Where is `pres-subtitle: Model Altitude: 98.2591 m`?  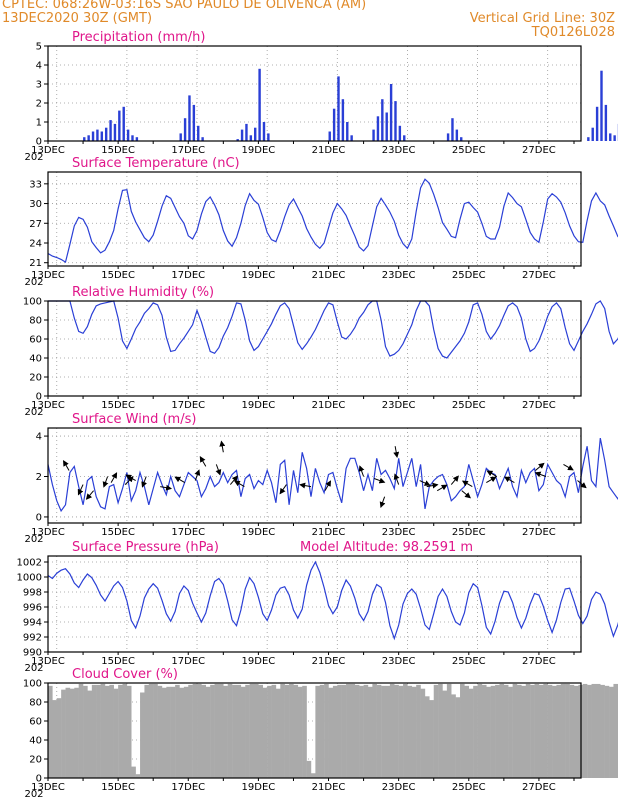 pres-subtitle: Model Altitude: 98.2591 m is located at coordinates (386, 547).